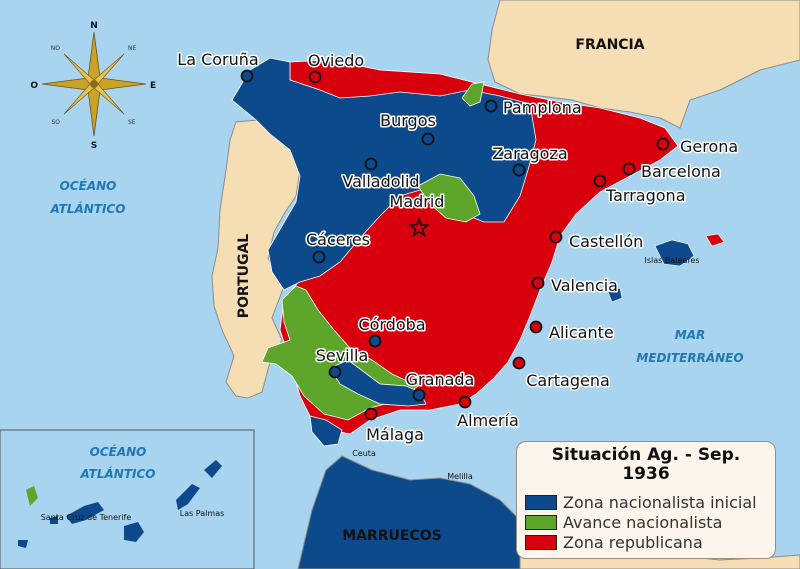 The width and height of the screenshot is (800, 569). Describe the element at coordinates (643, 64) in the screenshot. I see `france-land` at that location.